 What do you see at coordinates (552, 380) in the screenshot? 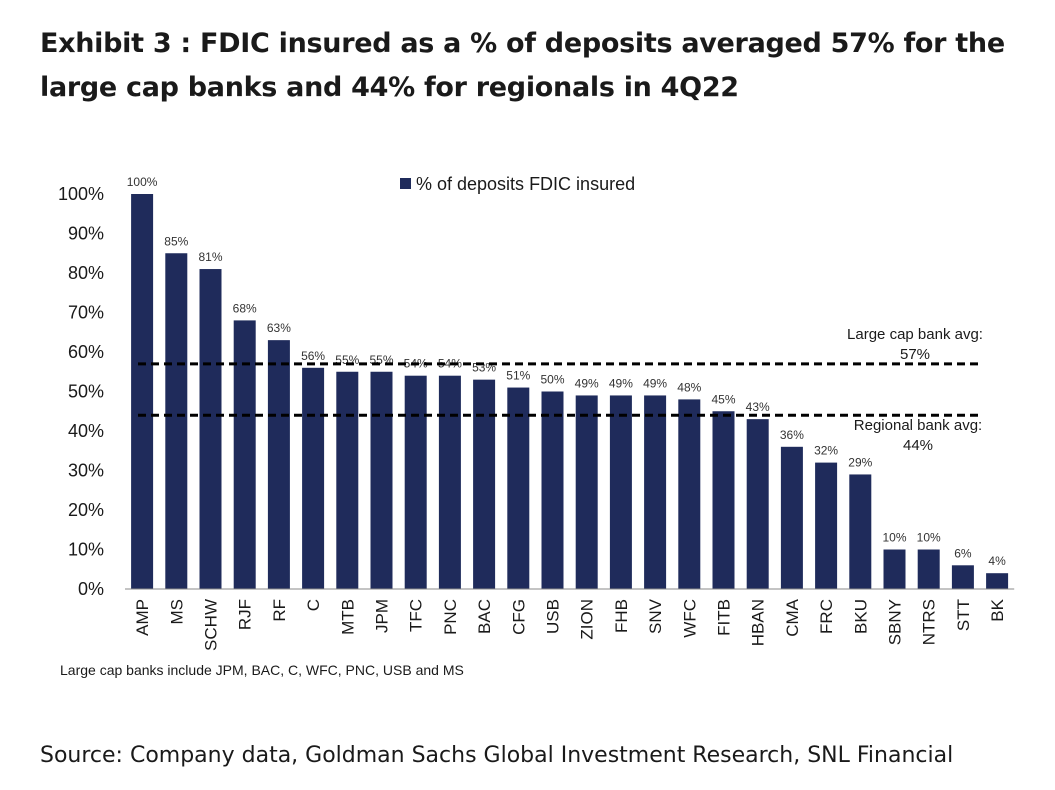
I see `data-label: 50%` at bounding box center [552, 380].